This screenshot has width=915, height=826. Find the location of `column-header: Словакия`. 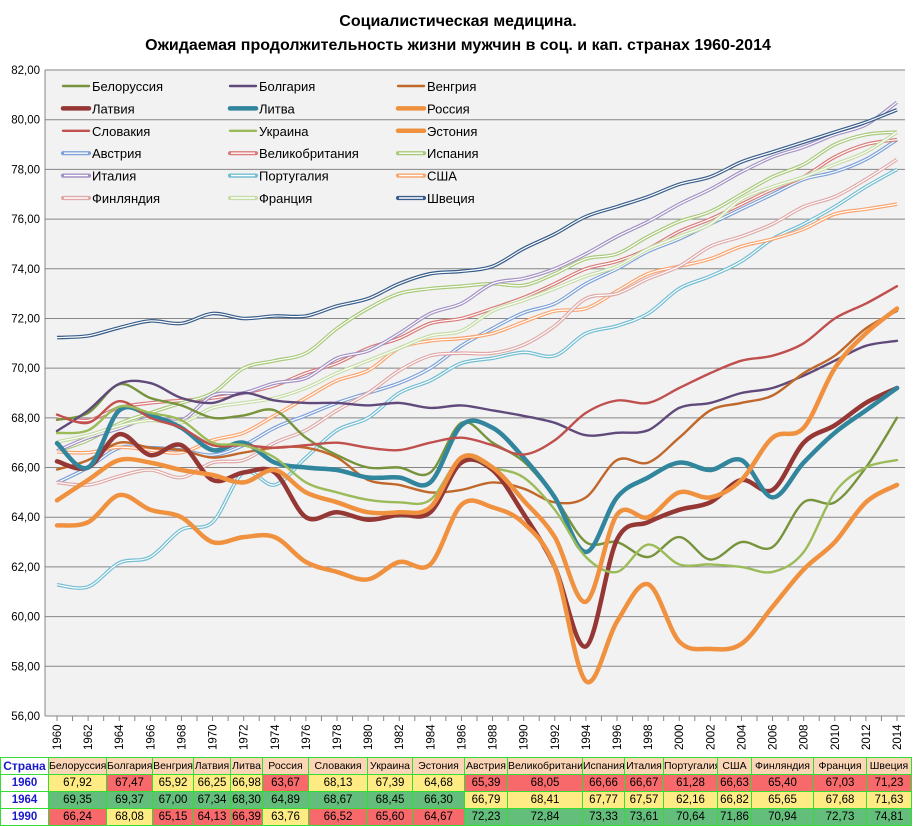

column-header: Словакия is located at coordinates (338, 766).